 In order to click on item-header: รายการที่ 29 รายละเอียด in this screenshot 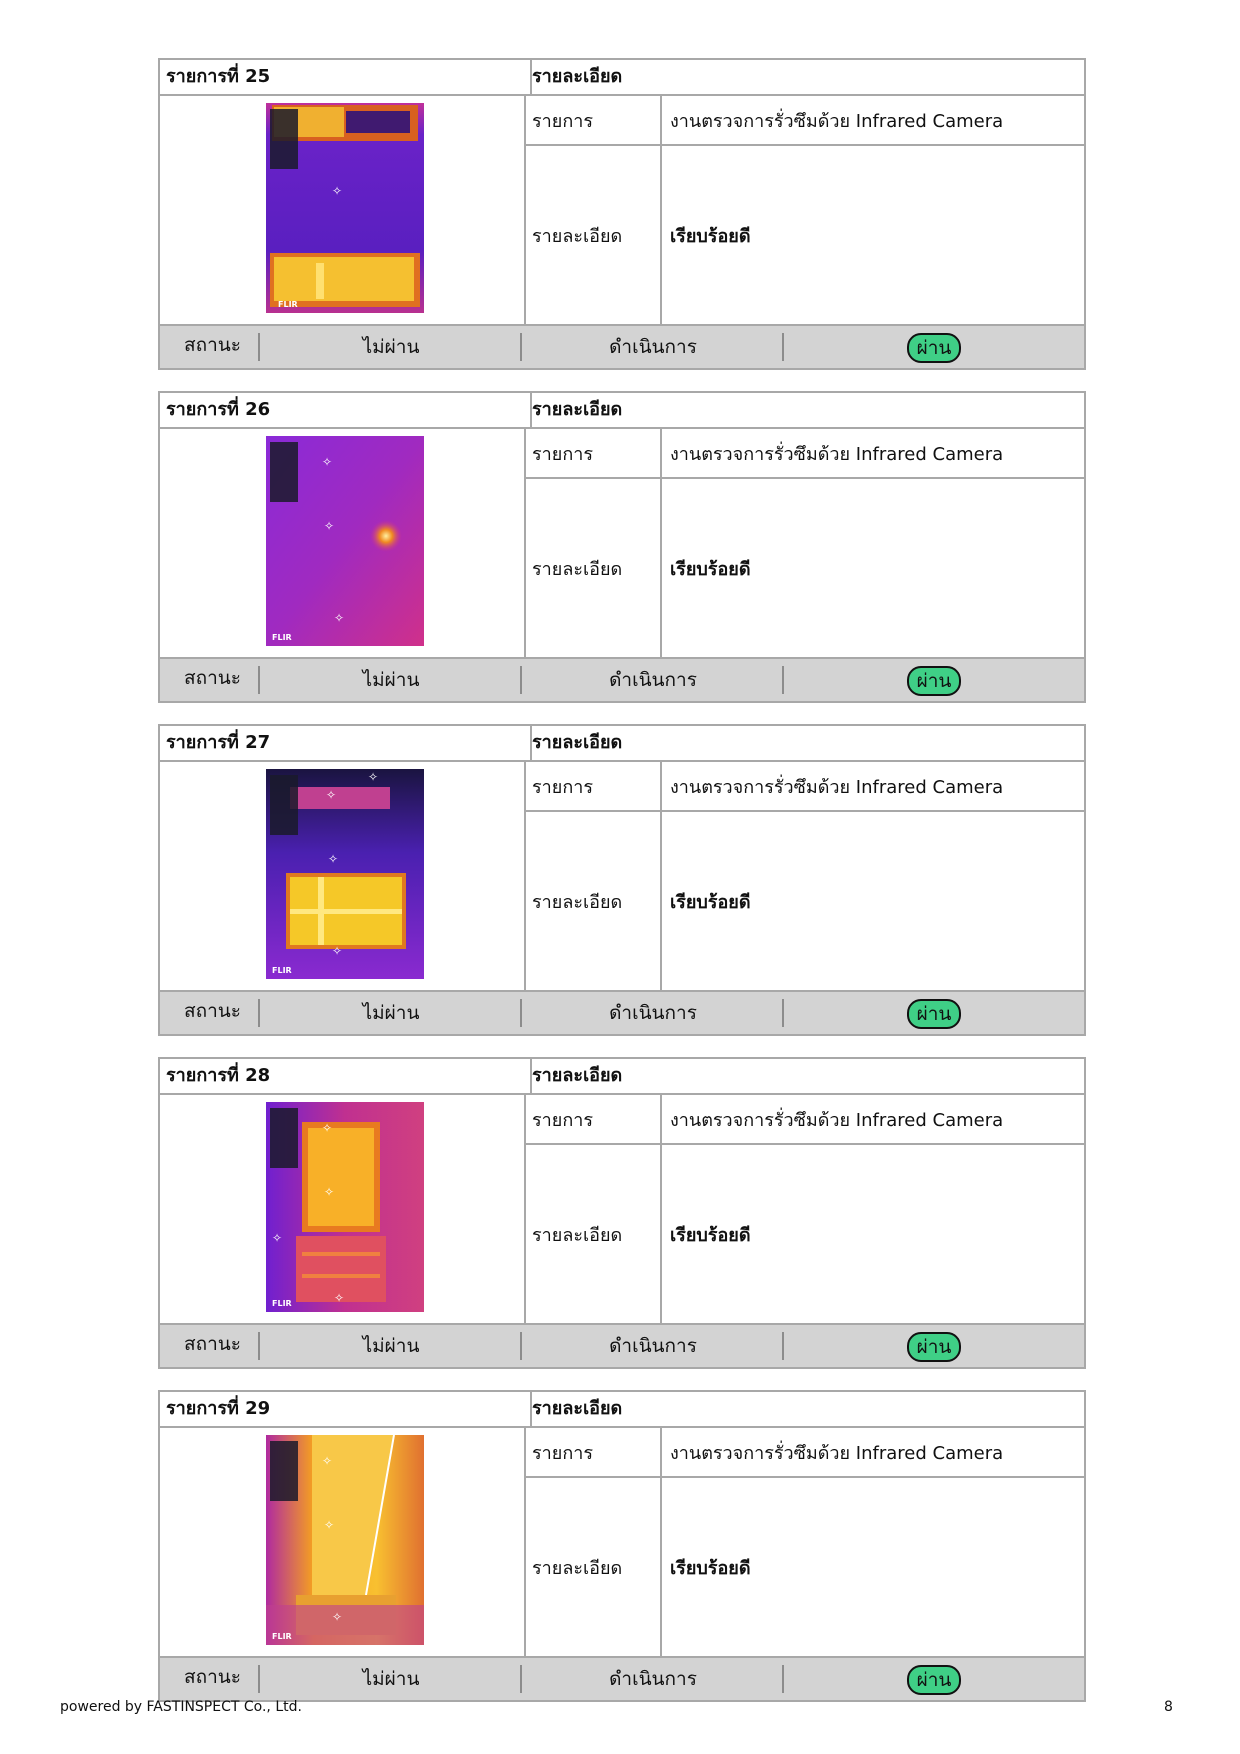, I will do `click(622, 1410)`.